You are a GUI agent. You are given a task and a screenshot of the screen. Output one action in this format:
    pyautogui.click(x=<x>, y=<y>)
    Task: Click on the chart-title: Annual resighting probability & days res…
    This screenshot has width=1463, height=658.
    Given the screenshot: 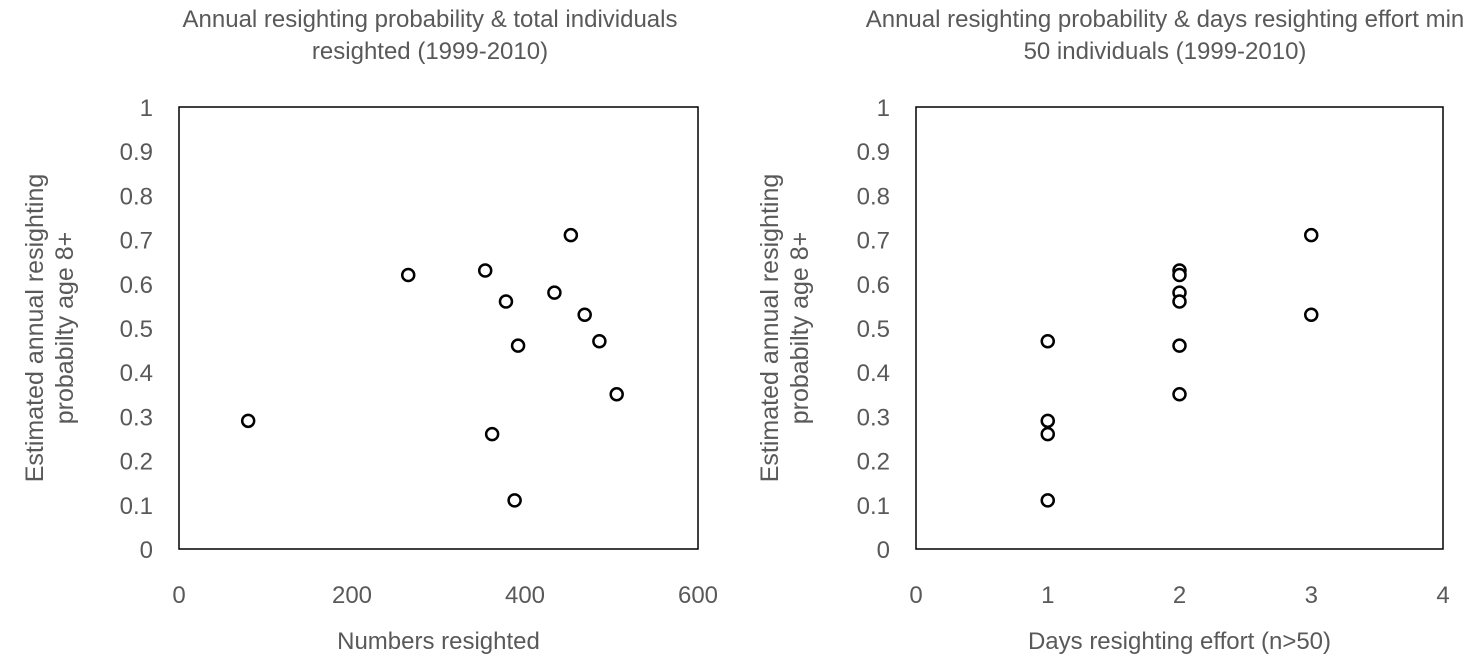 What is the action you would take?
    pyautogui.click(x=1164, y=35)
    